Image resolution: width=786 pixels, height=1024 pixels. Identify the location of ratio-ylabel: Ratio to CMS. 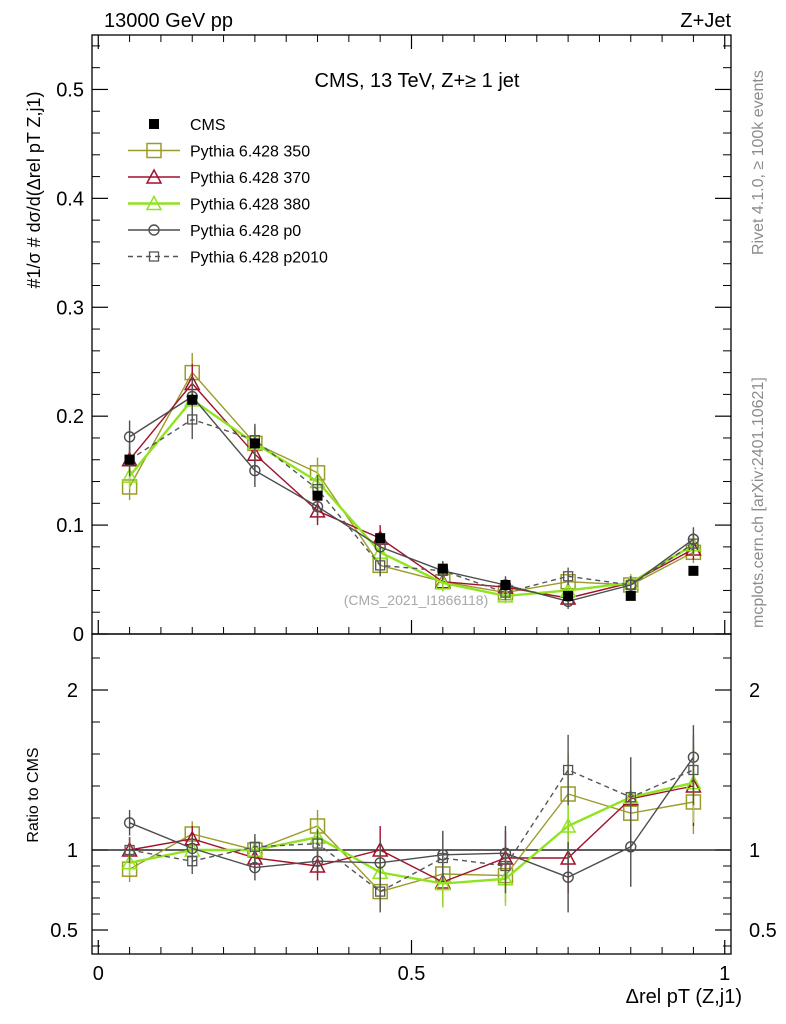
(33, 794).